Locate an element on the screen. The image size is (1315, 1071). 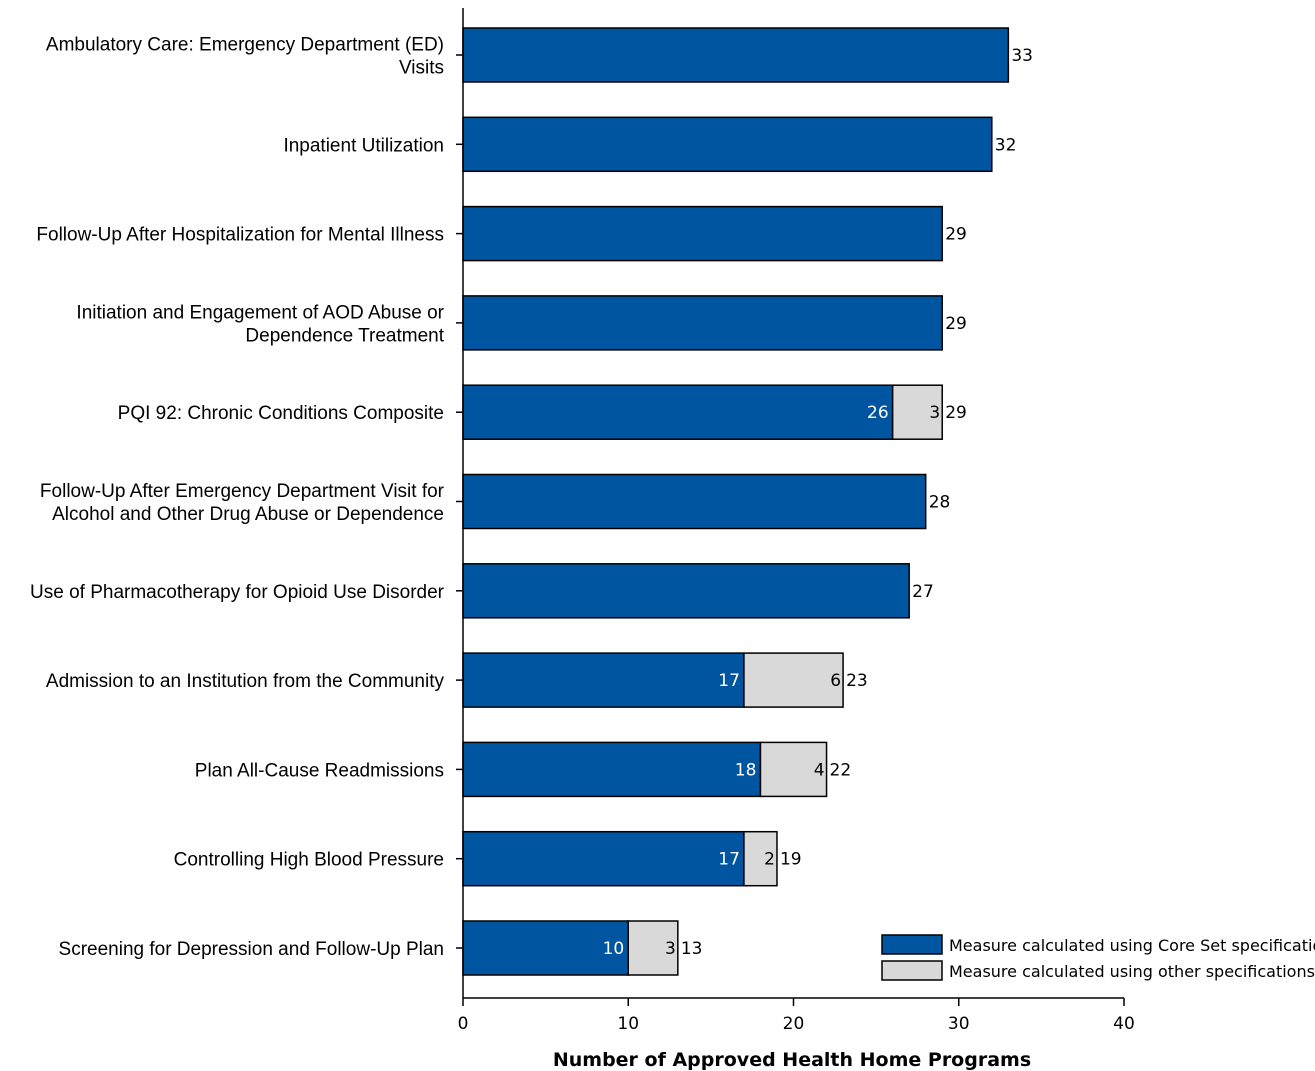
data-label-other: 6 is located at coordinates (835, 681).